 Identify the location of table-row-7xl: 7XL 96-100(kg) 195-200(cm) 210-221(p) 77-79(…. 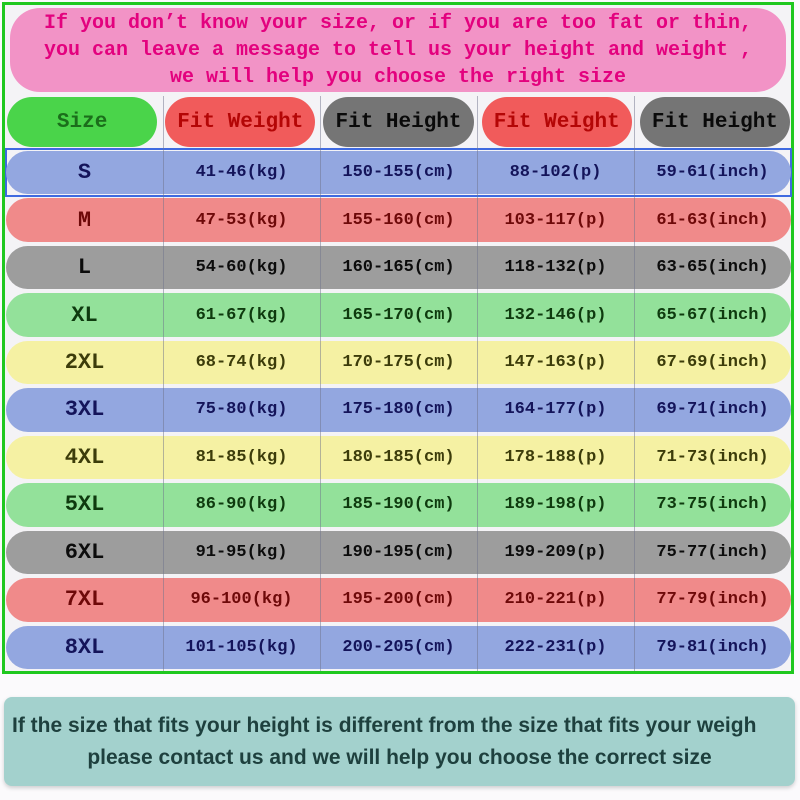
(398, 599).